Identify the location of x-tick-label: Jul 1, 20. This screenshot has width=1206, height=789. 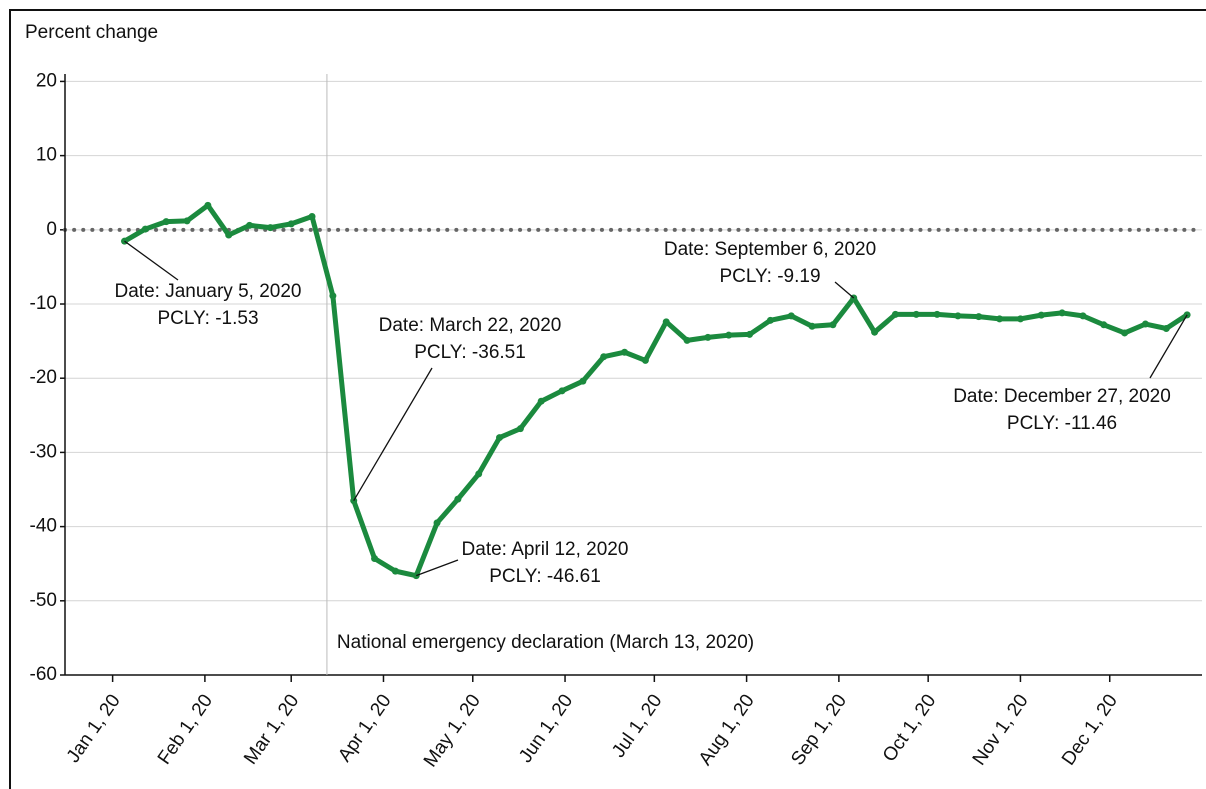
(637, 726).